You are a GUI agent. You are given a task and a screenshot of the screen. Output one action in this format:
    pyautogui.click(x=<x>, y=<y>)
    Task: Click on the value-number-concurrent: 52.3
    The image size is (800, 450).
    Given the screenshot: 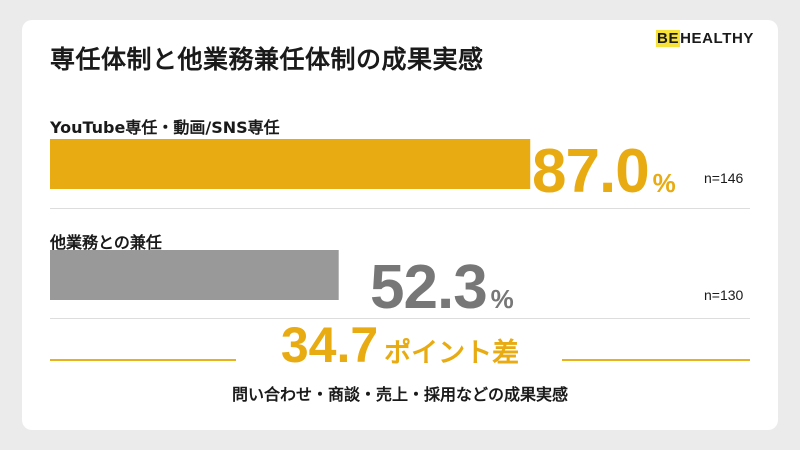 What is the action you would take?
    pyautogui.click(x=429, y=287)
    